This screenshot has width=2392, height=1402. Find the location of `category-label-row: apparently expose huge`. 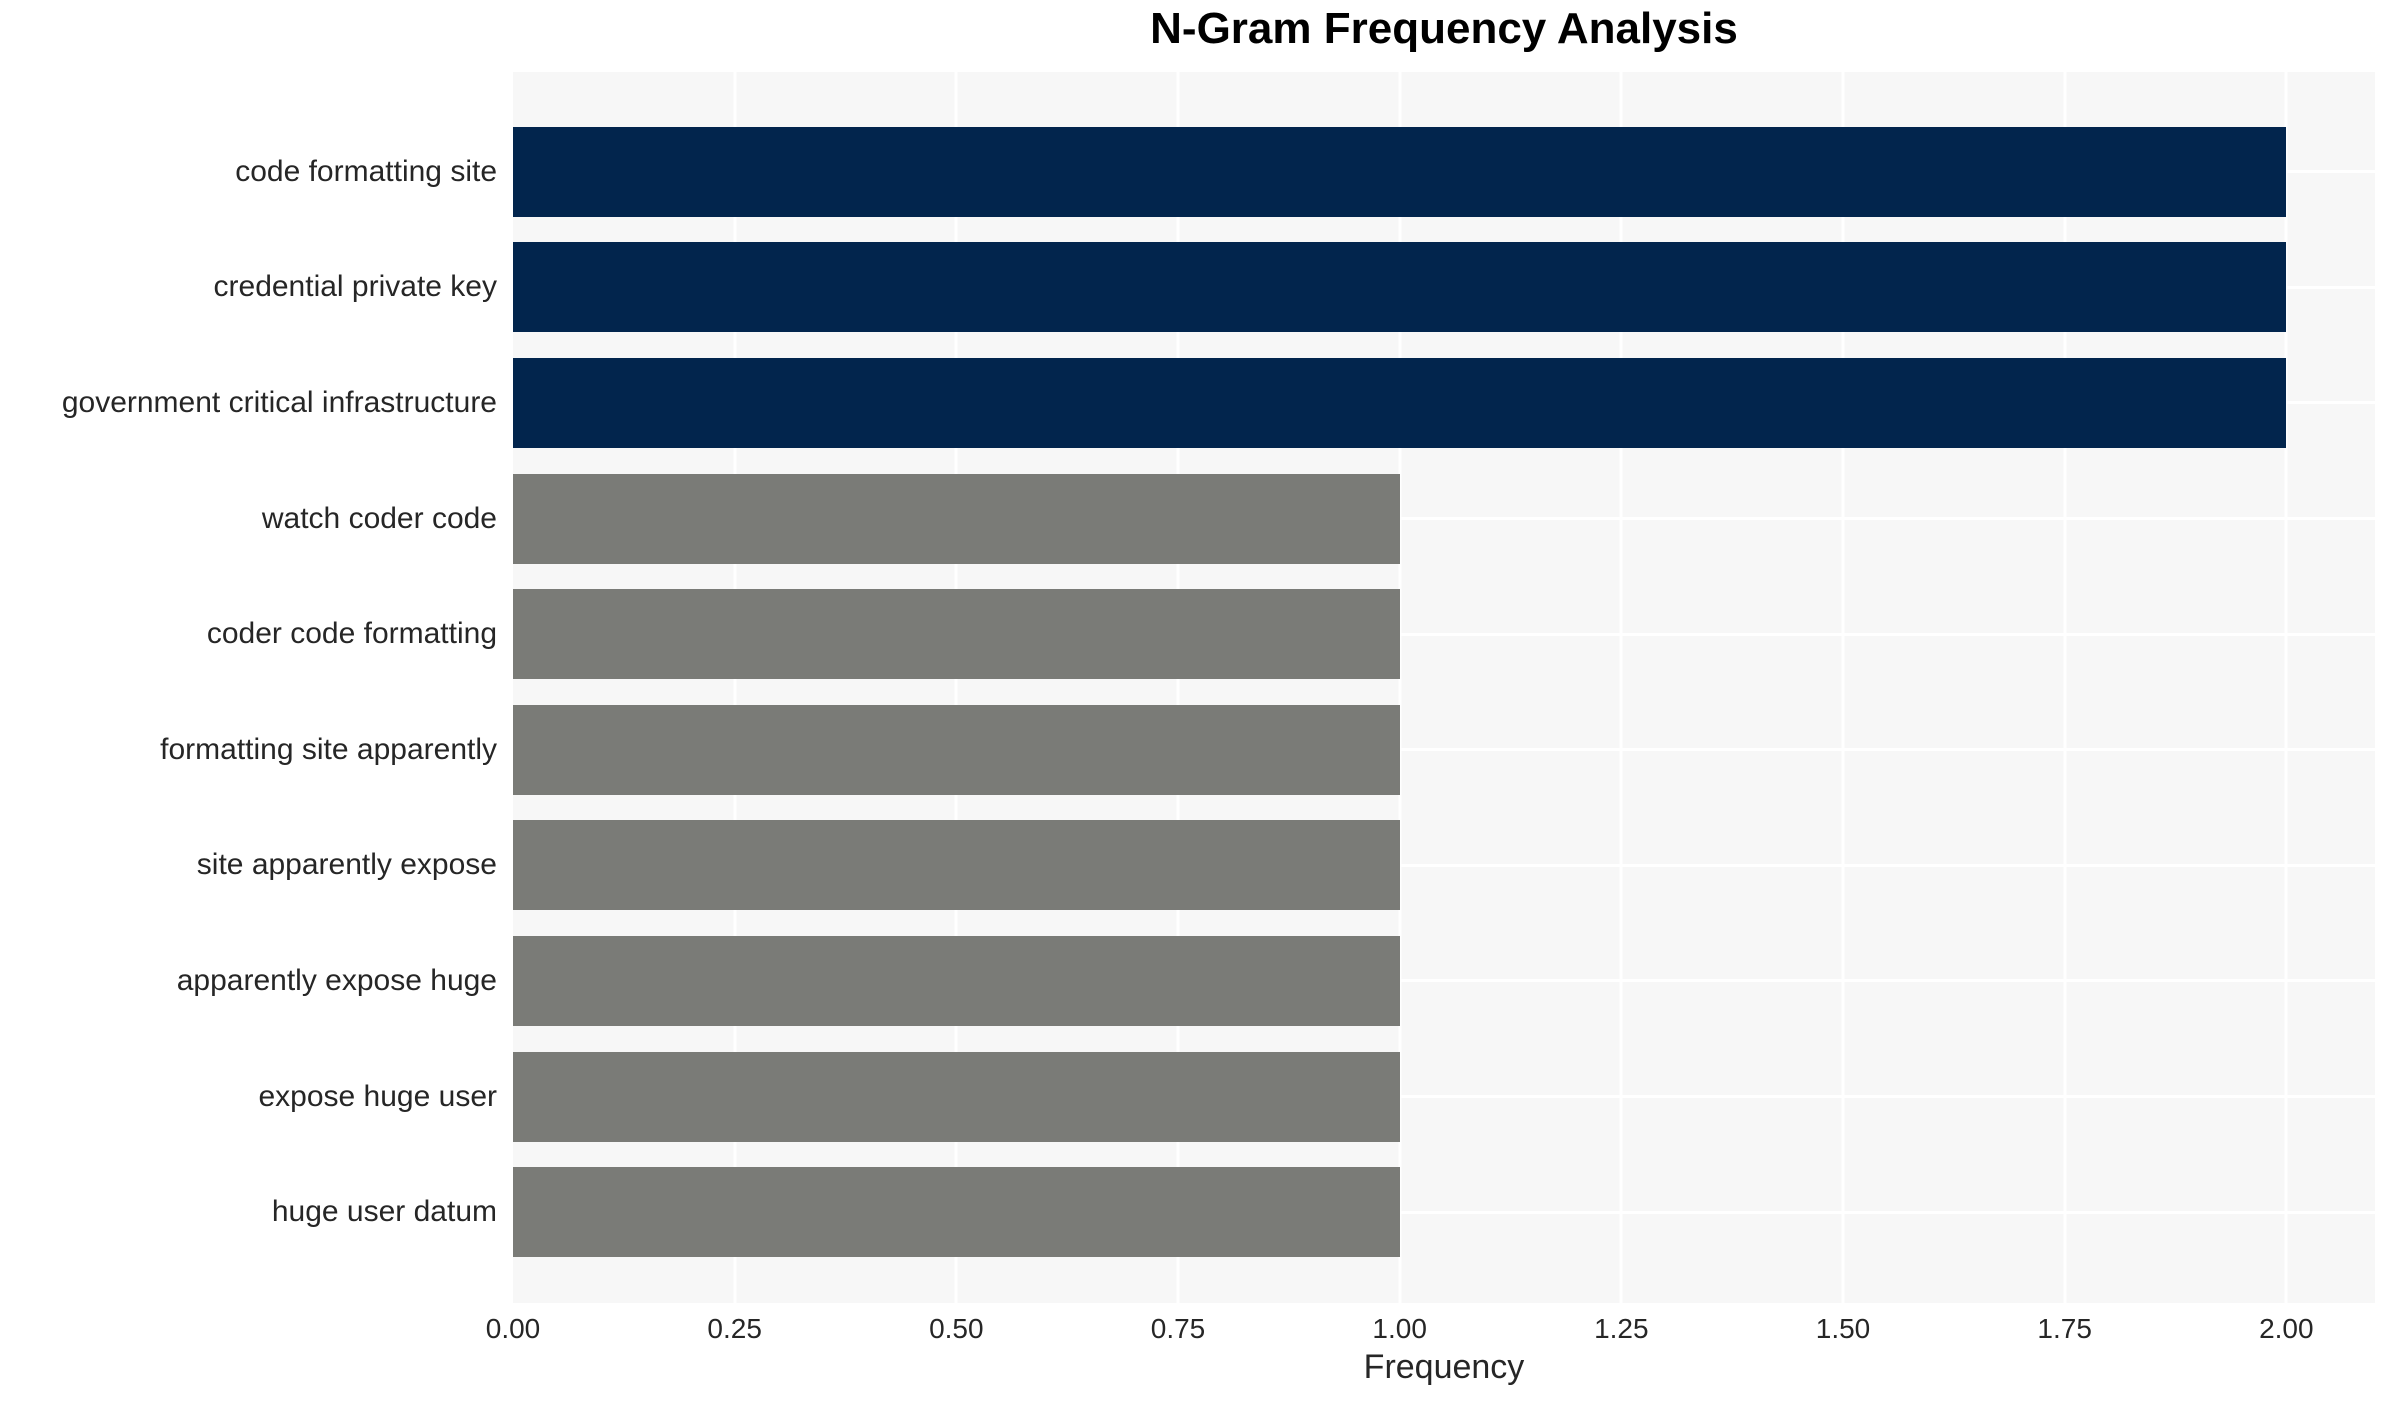

category-label-row: apparently expose huge is located at coordinates (248, 981).